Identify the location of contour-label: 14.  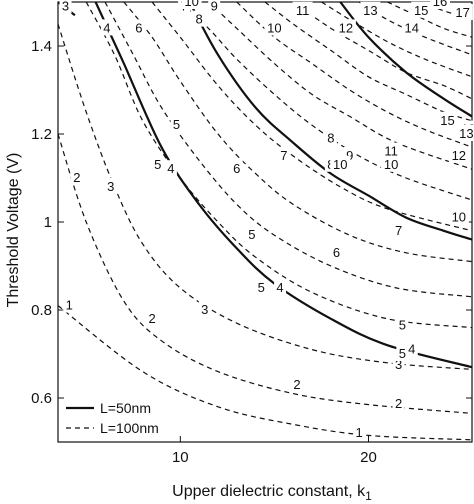
(412, 27).